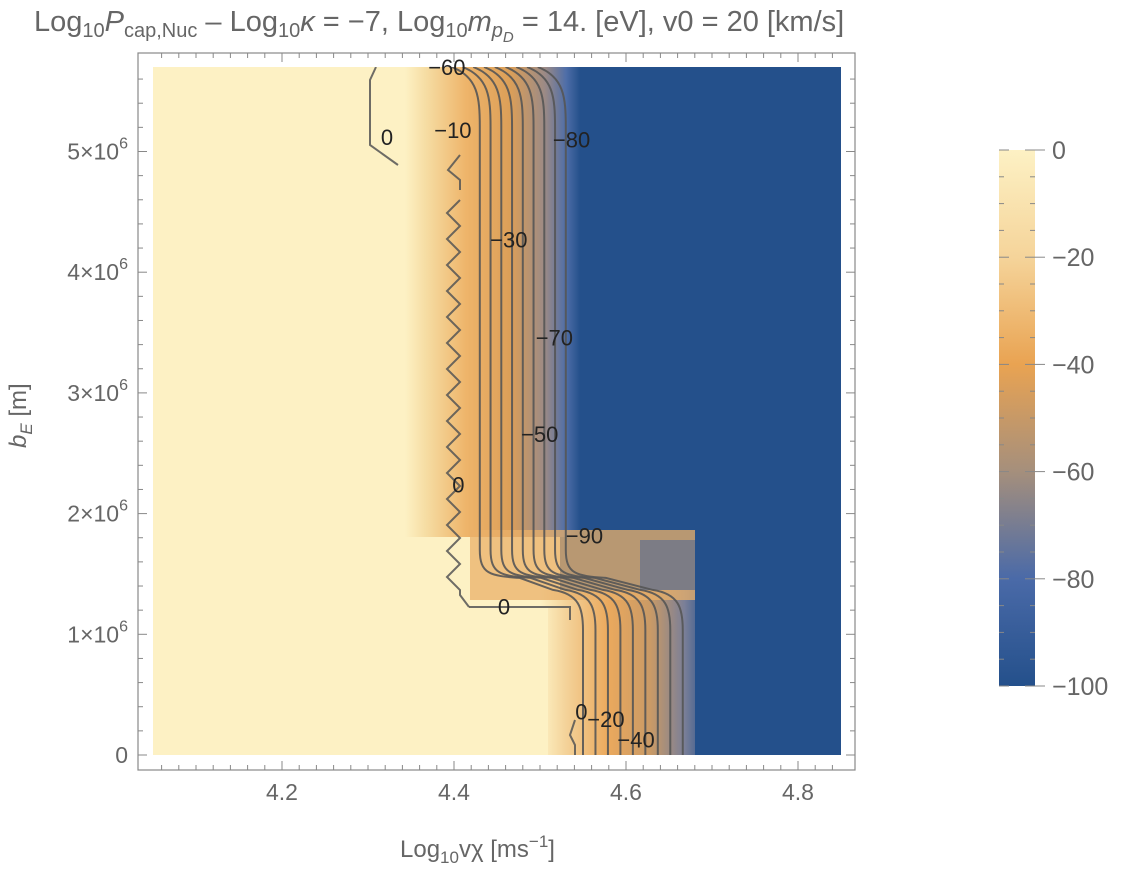  What do you see at coordinates (97, 632) in the screenshot?
I see `y-tick-label: 1×10⁶` at bounding box center [97, 632].